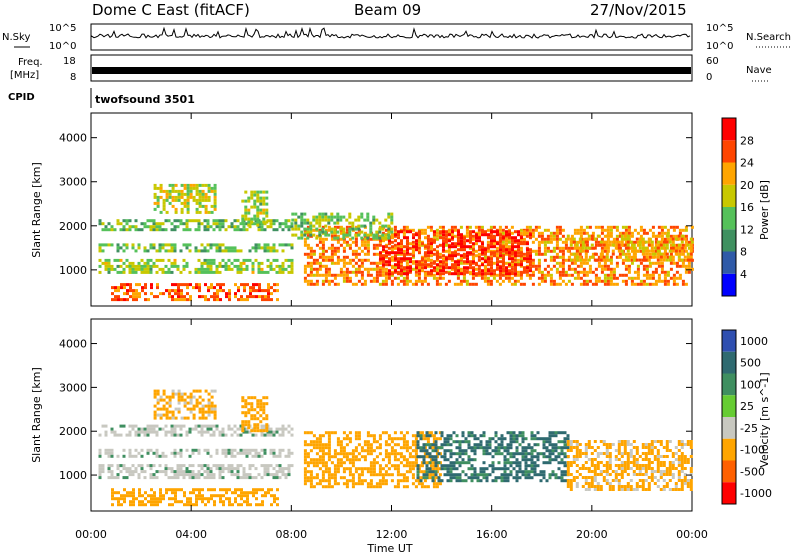 The width and height of the screenshot is (800, 554). Describe the element at coordinates (719, 46) in the screenshot. I see `nsearch-tick-bottom: 10^0` at that location.